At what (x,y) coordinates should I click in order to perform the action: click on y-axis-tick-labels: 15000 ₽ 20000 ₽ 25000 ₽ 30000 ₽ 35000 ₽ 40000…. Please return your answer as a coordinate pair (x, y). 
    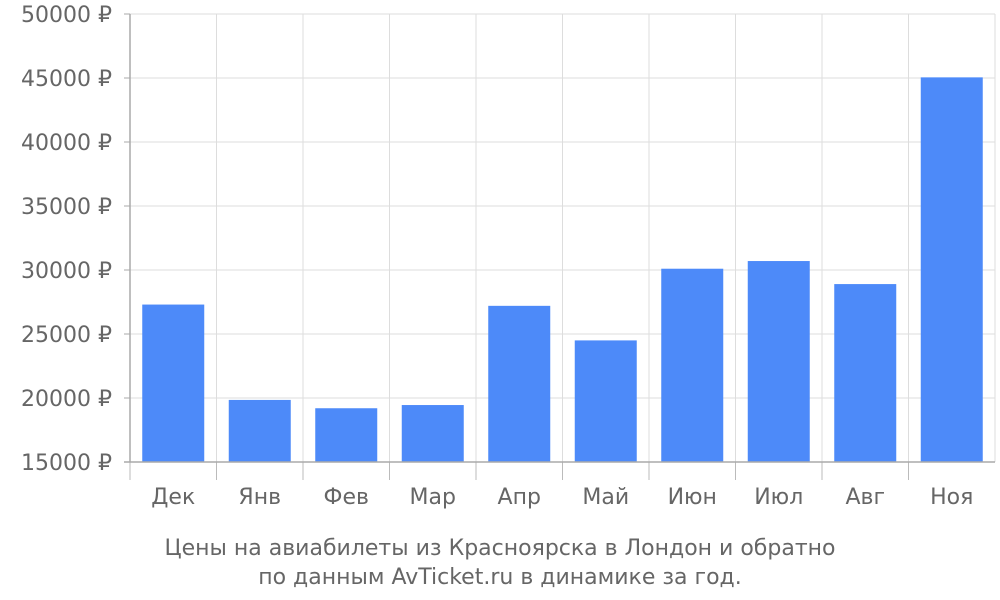
    Looking at the image, I should click on (66, 239).